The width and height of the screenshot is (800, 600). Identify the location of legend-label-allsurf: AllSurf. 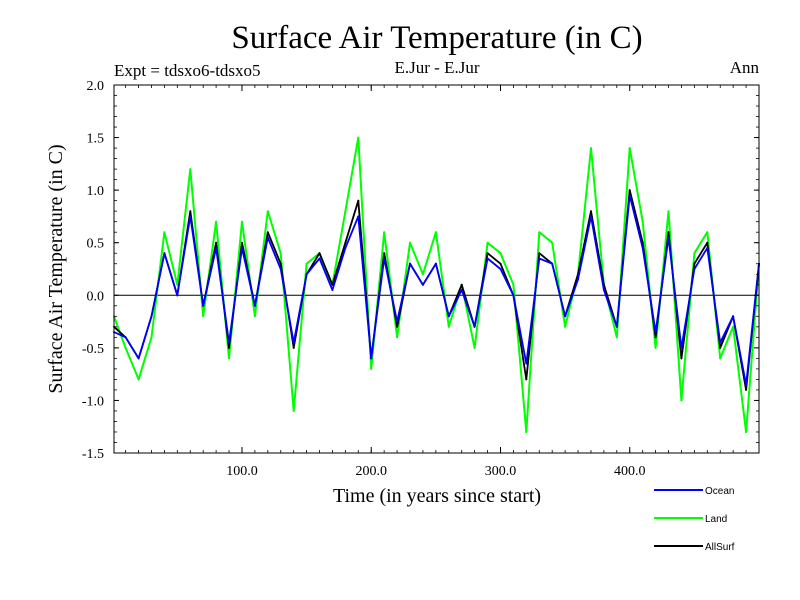
(720, 547).